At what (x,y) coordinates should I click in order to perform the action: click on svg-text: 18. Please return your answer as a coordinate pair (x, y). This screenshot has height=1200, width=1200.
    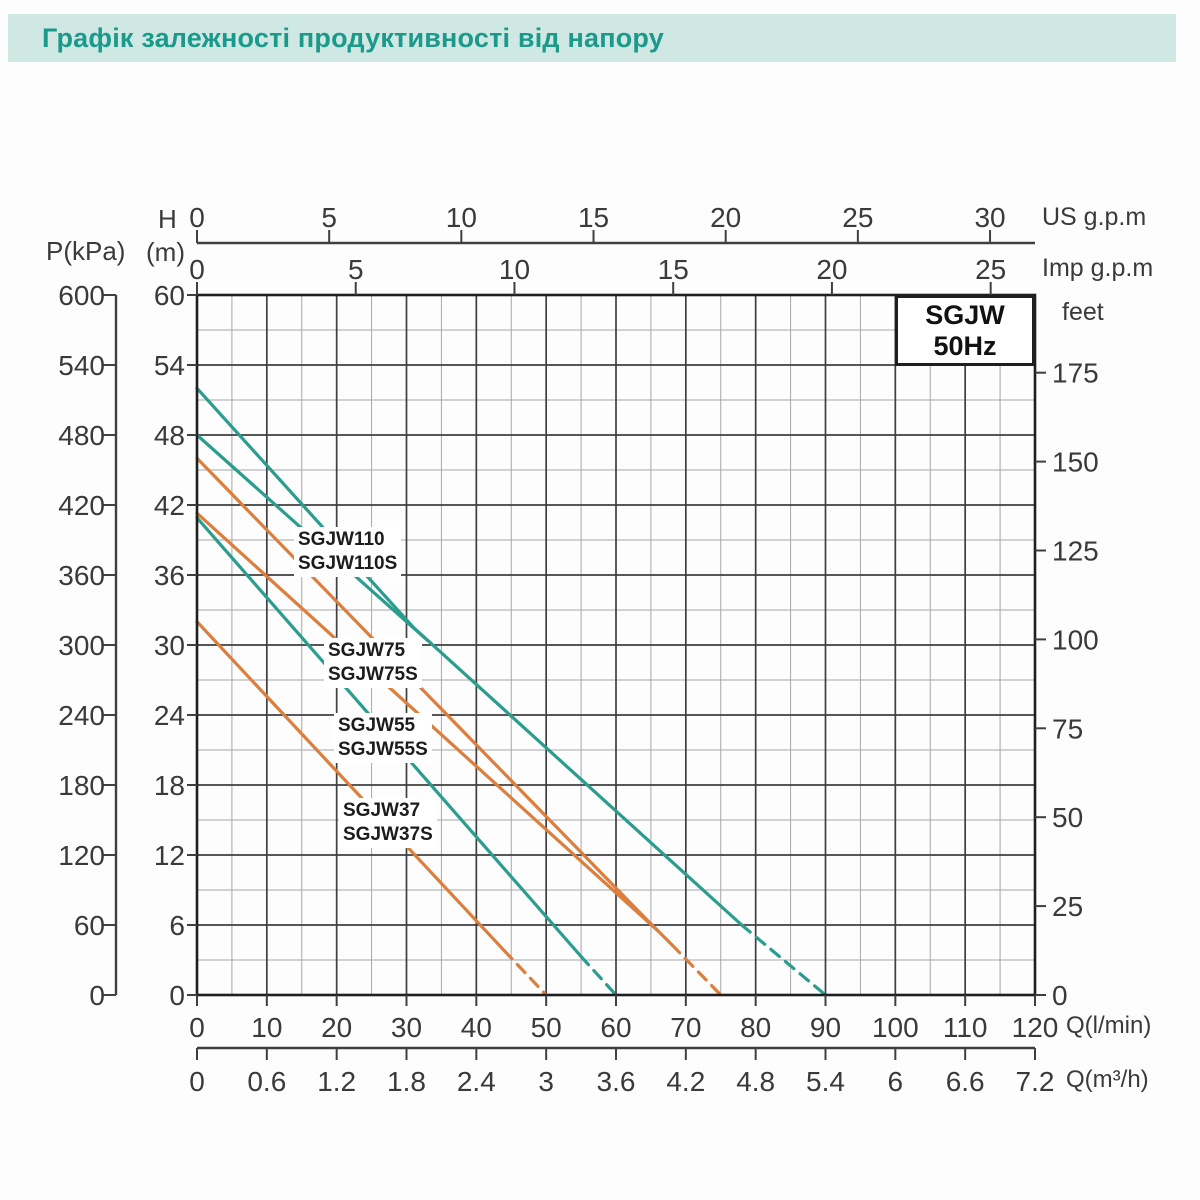
    Looking at the image, I should click on (169, 785).